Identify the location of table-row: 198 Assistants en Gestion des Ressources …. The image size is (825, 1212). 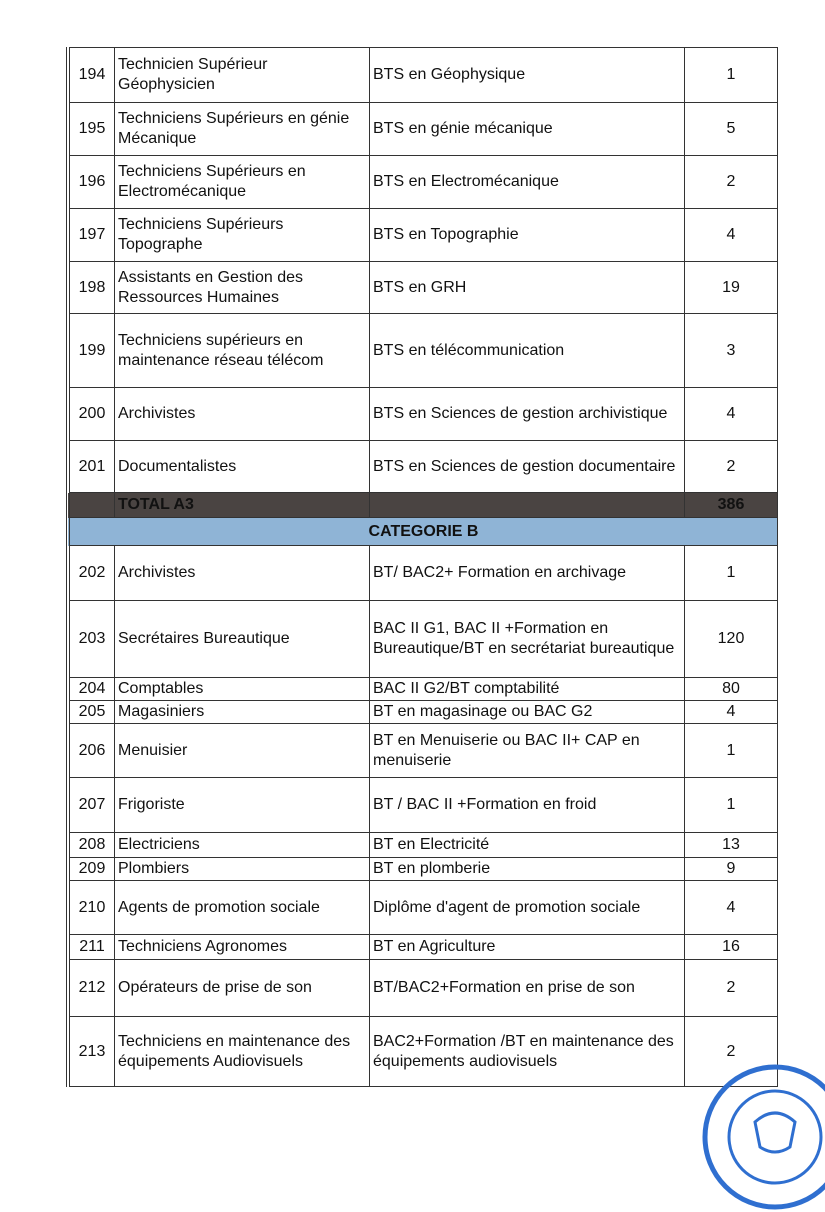
(422, 287).